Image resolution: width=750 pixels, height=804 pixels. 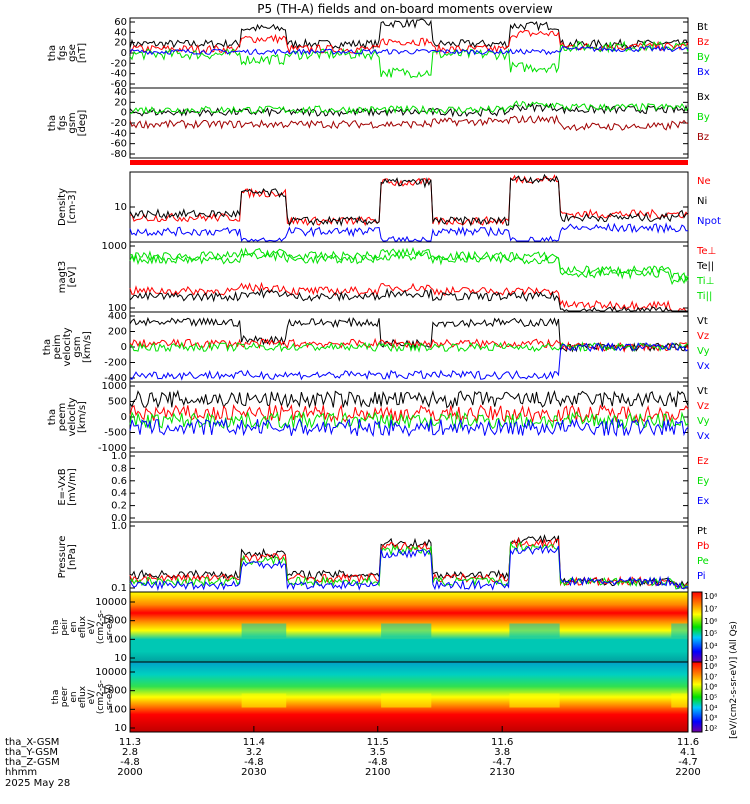 What do you see at coordinates (67, 346) in the screenshot?
I see `y-axis-label: velocity` at bounding box center [67, 346].